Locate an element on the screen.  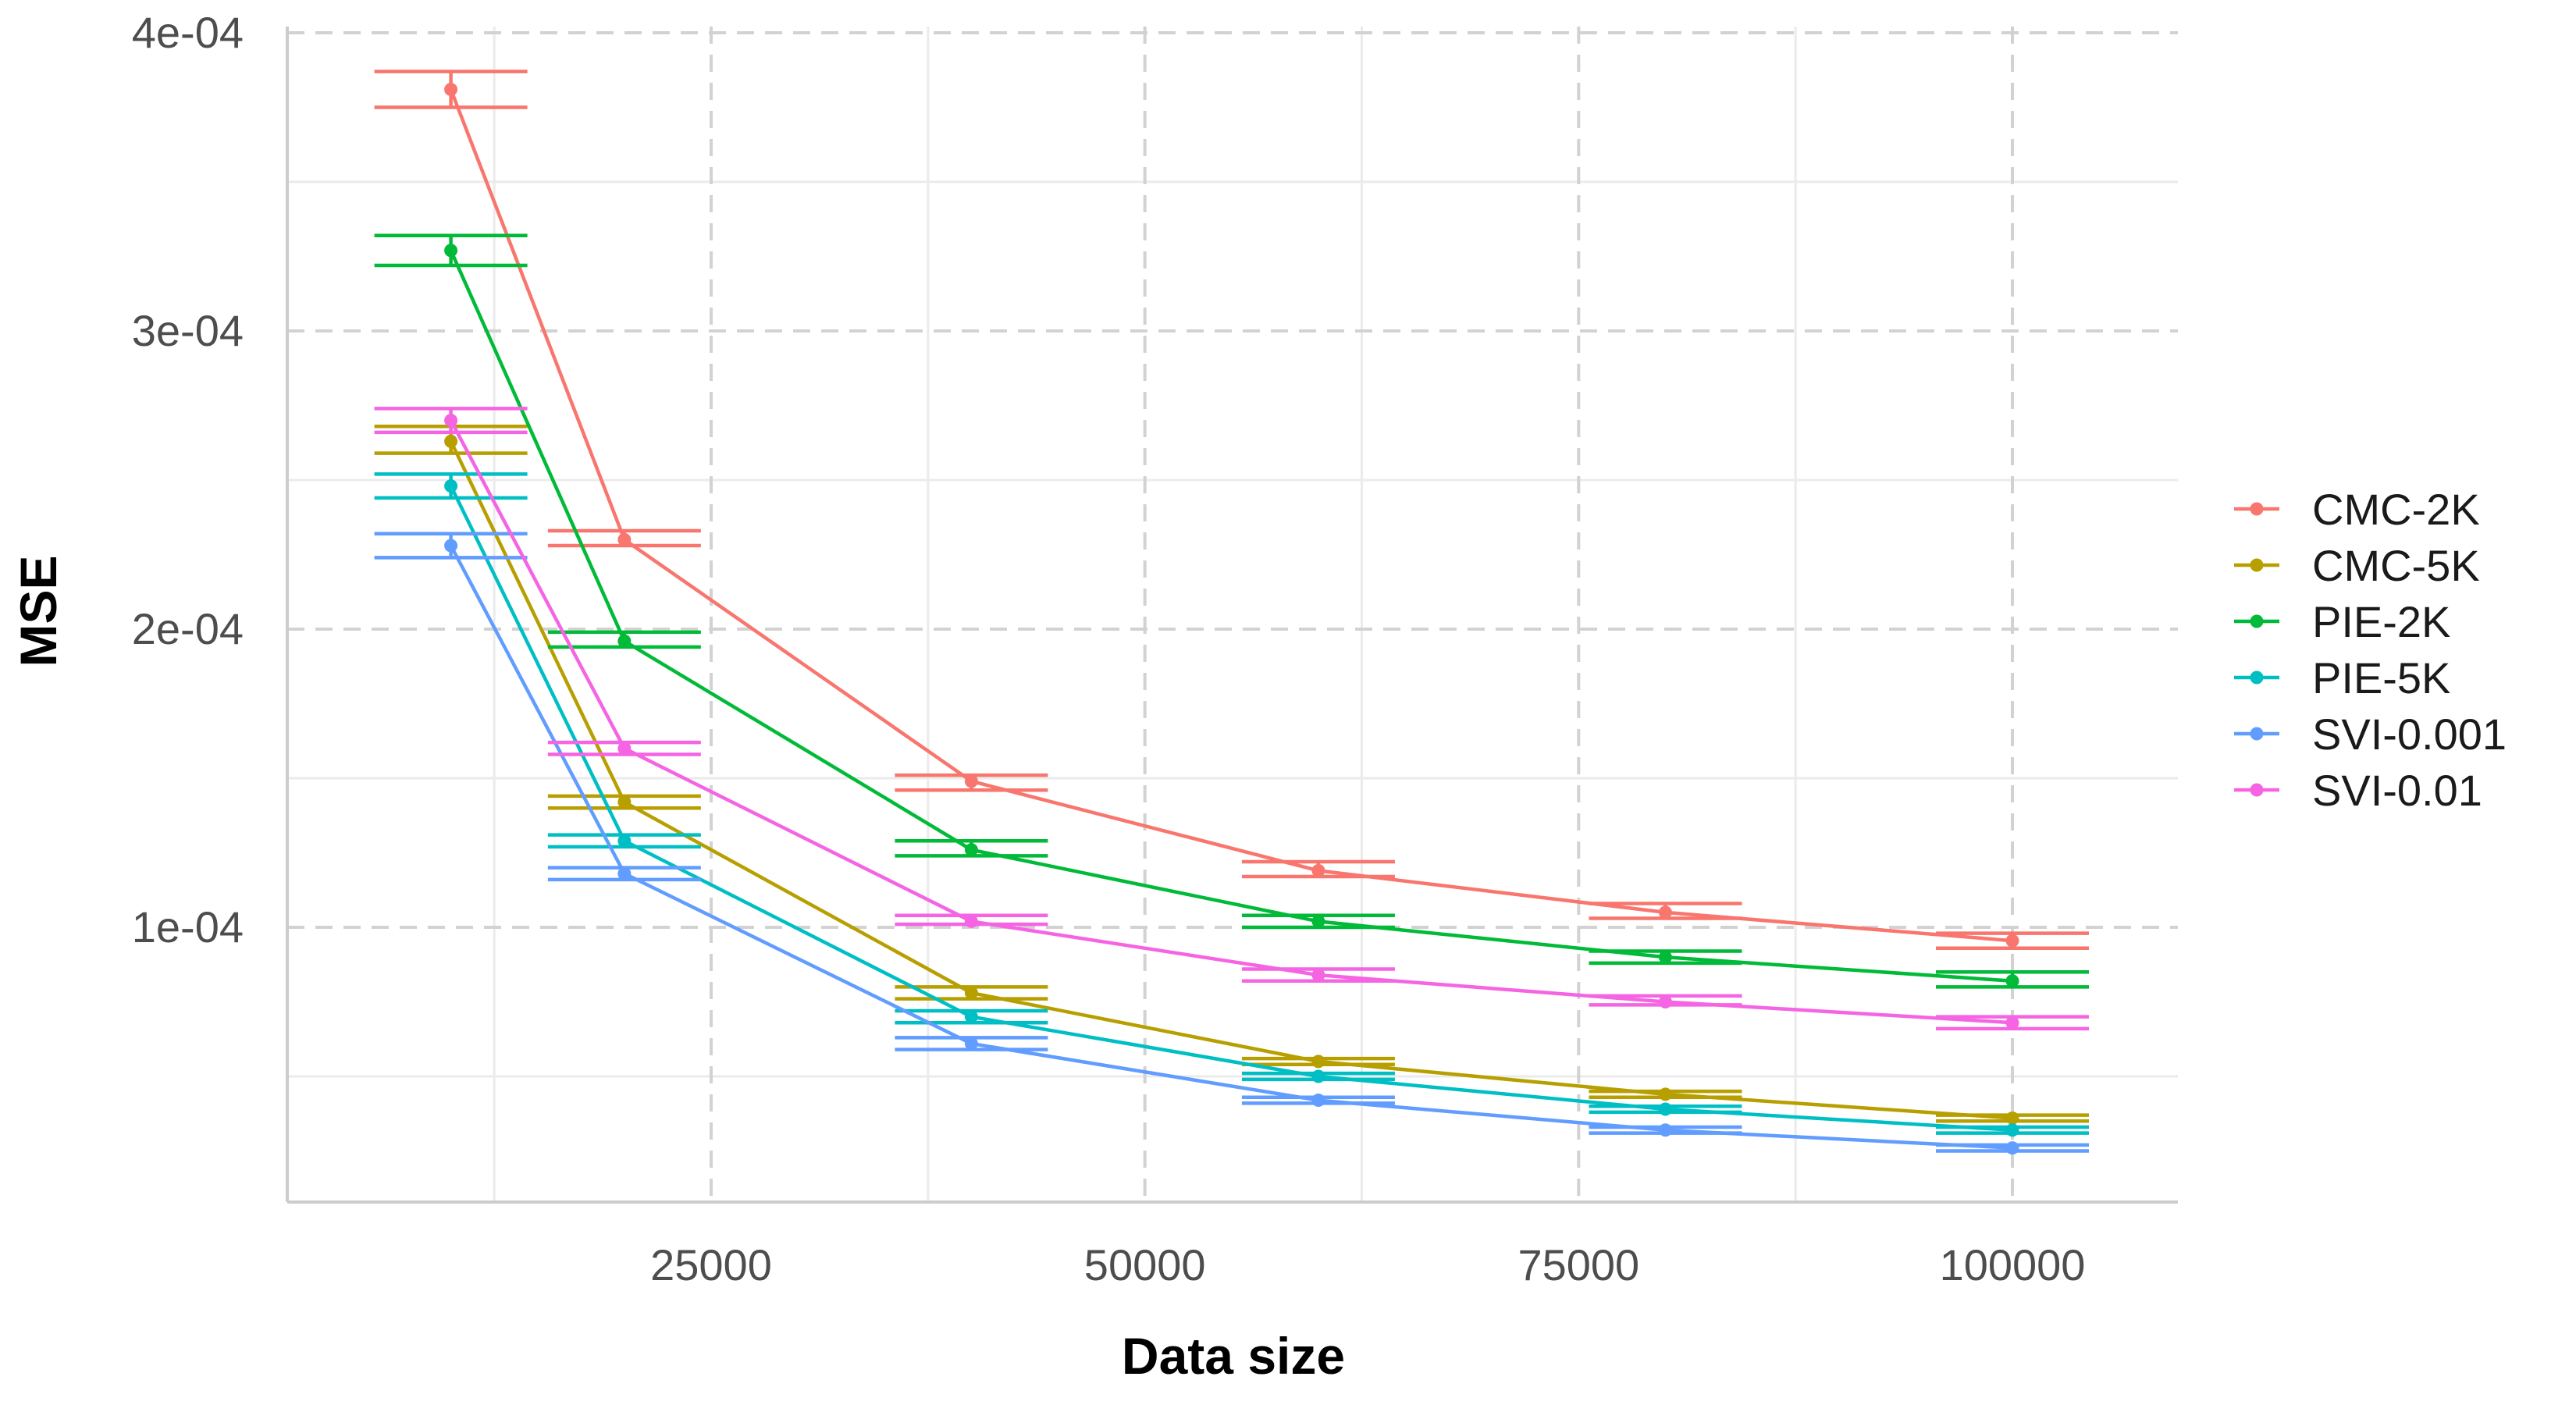
legend-label: SVI-0.01 is located at coordinates (2397, 790).